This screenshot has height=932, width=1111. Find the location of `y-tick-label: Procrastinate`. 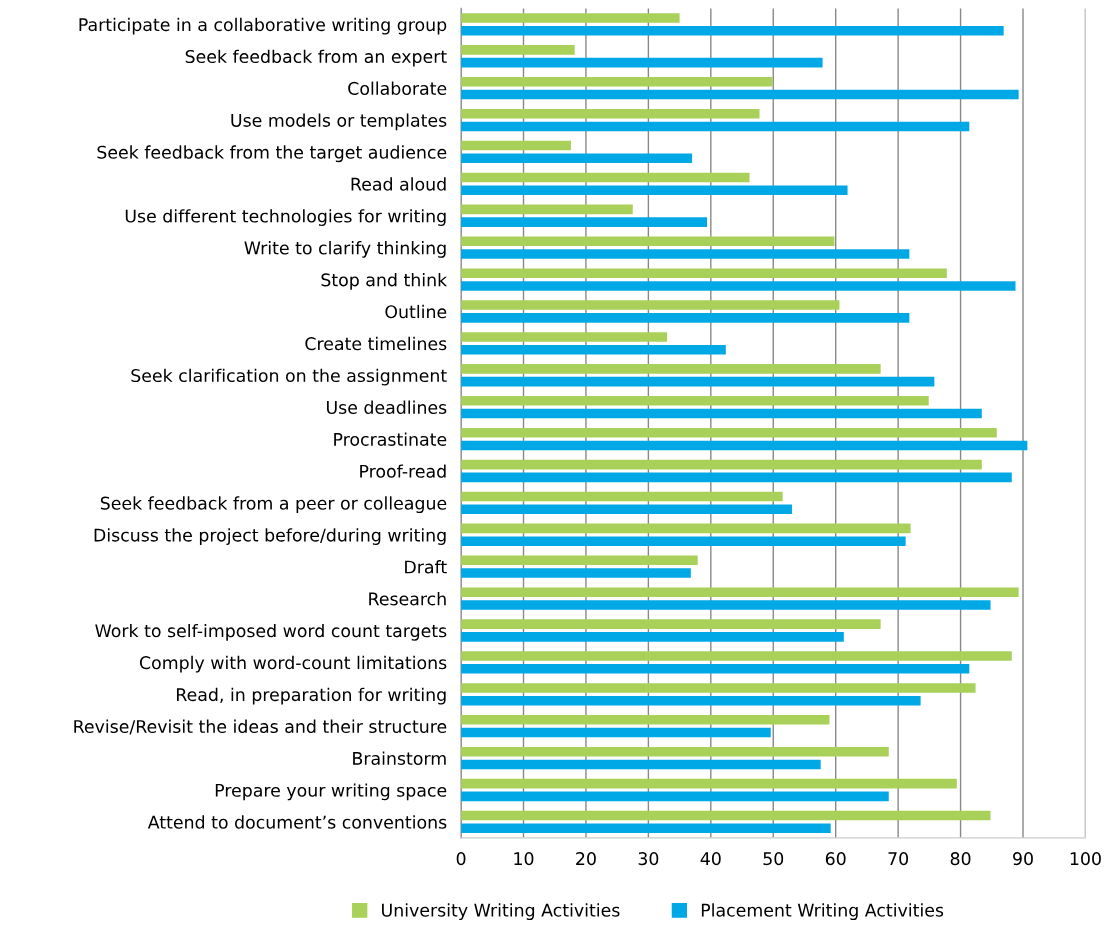

y-tick-label: Procrastinate is located at coordinates (390, 439).